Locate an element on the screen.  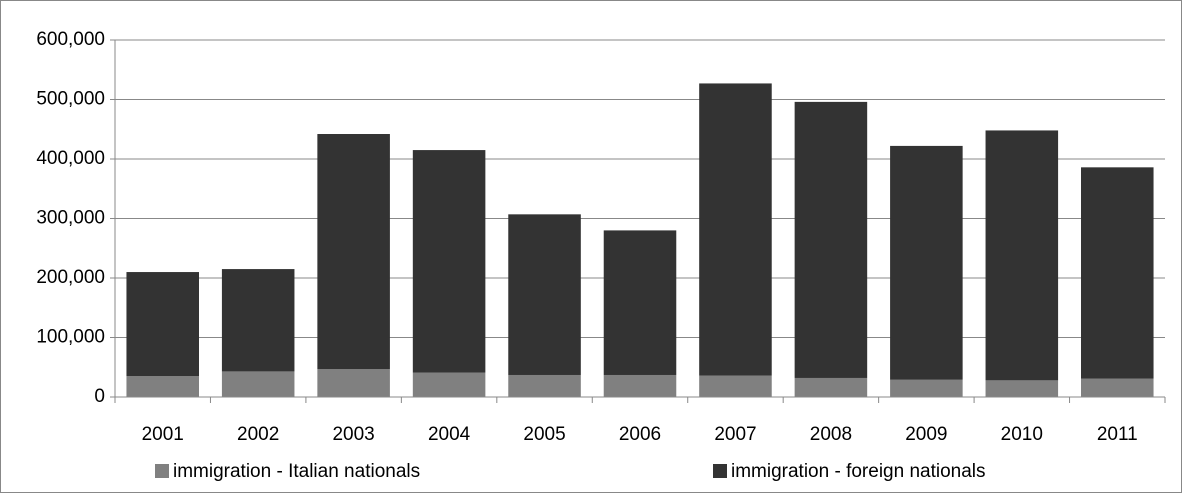
x-tick-label: 2003 is located at coordinates (353, 434).